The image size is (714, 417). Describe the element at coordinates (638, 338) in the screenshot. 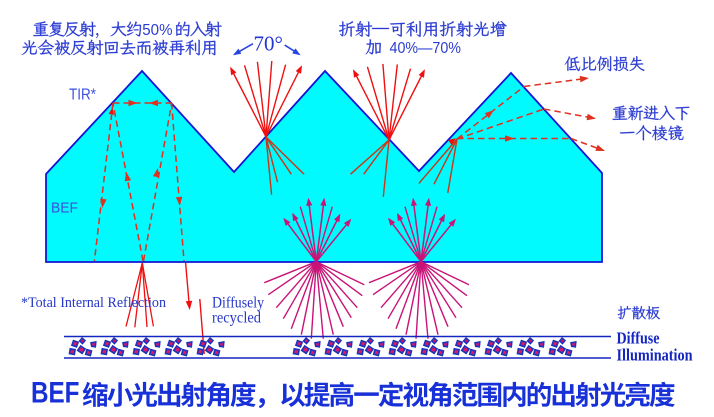

I see `svg-text: Diffuse` at that location.